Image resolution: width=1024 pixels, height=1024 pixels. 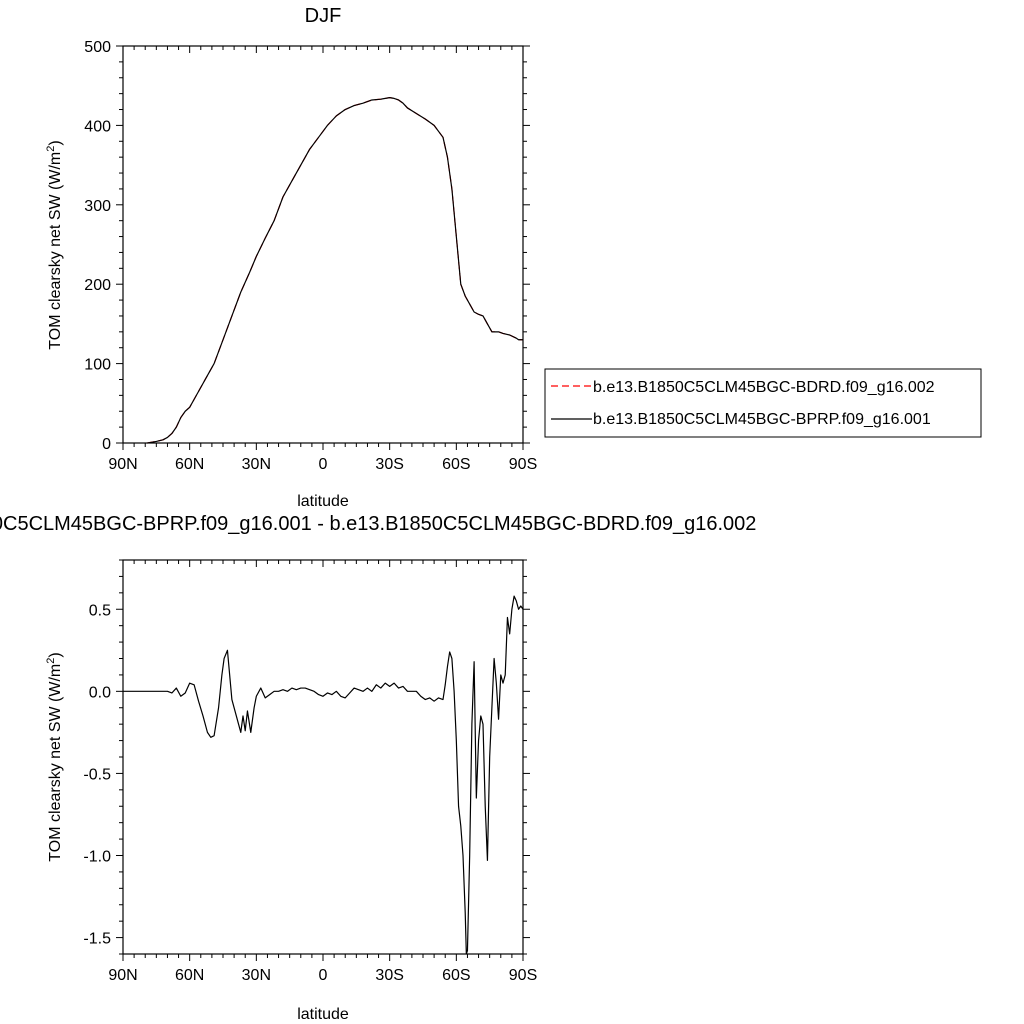 I want to click on bottom-panel-x-tick-label: 90S, so click(x=523, y=975).